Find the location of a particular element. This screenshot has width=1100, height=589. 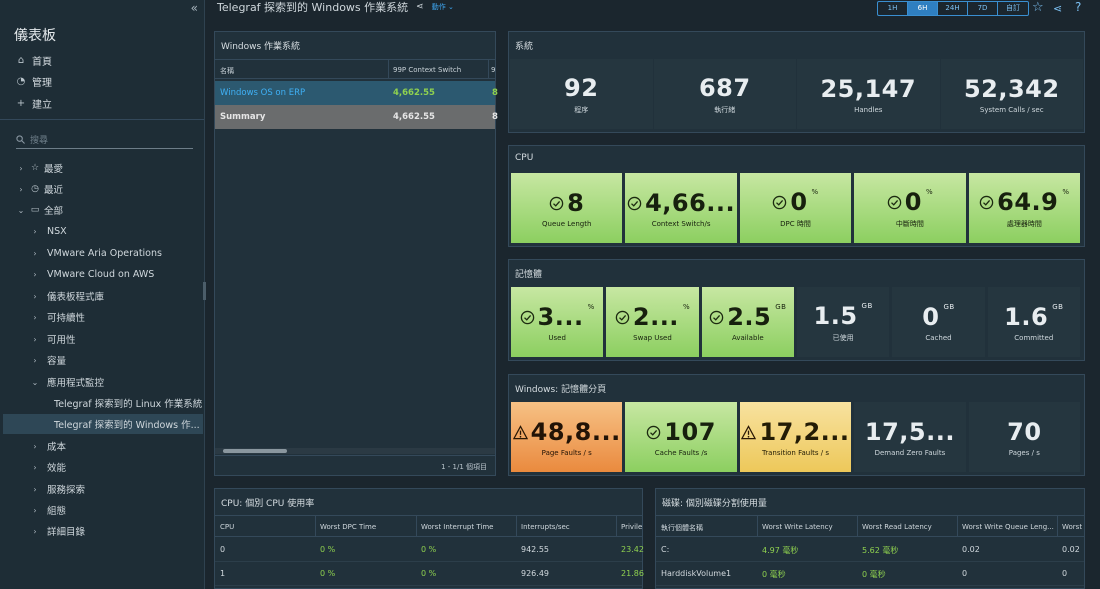

kpi-number: 2.5 is located at coordinates (749, 316).